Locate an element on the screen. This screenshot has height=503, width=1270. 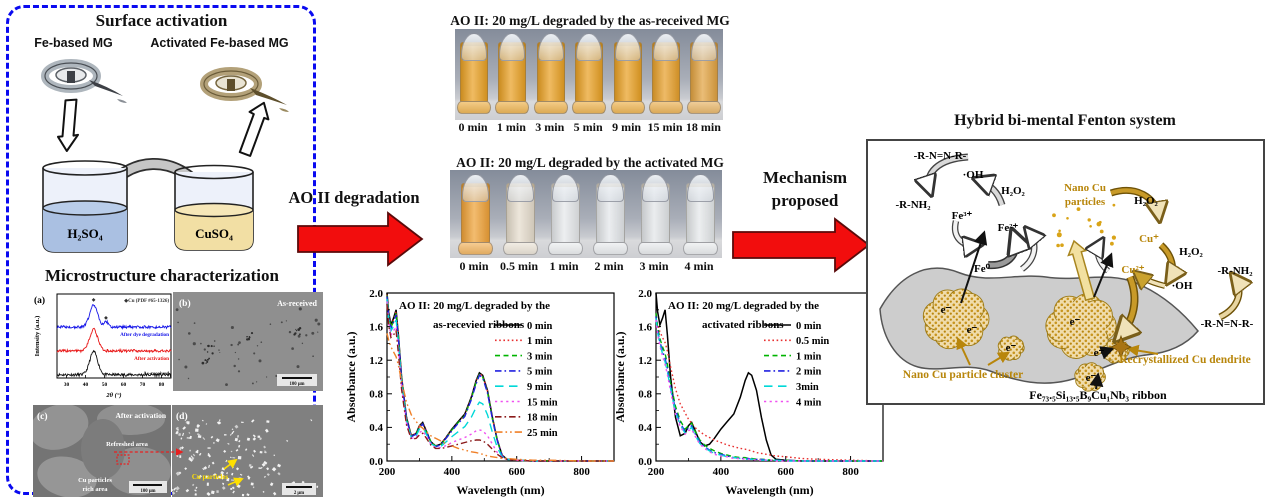
xrd-legend: ◆Cu (PDF #65-1326) is located at coordinates (146, 301).